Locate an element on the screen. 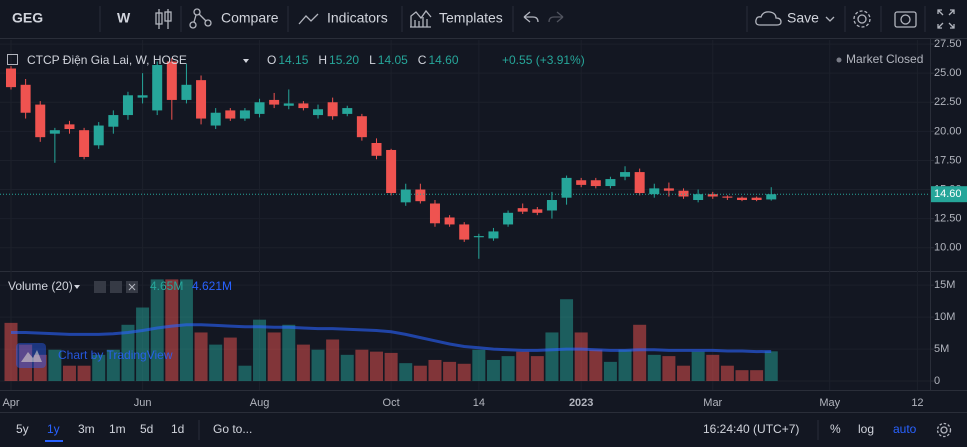  redo-button is located at coordinates (556, 17).